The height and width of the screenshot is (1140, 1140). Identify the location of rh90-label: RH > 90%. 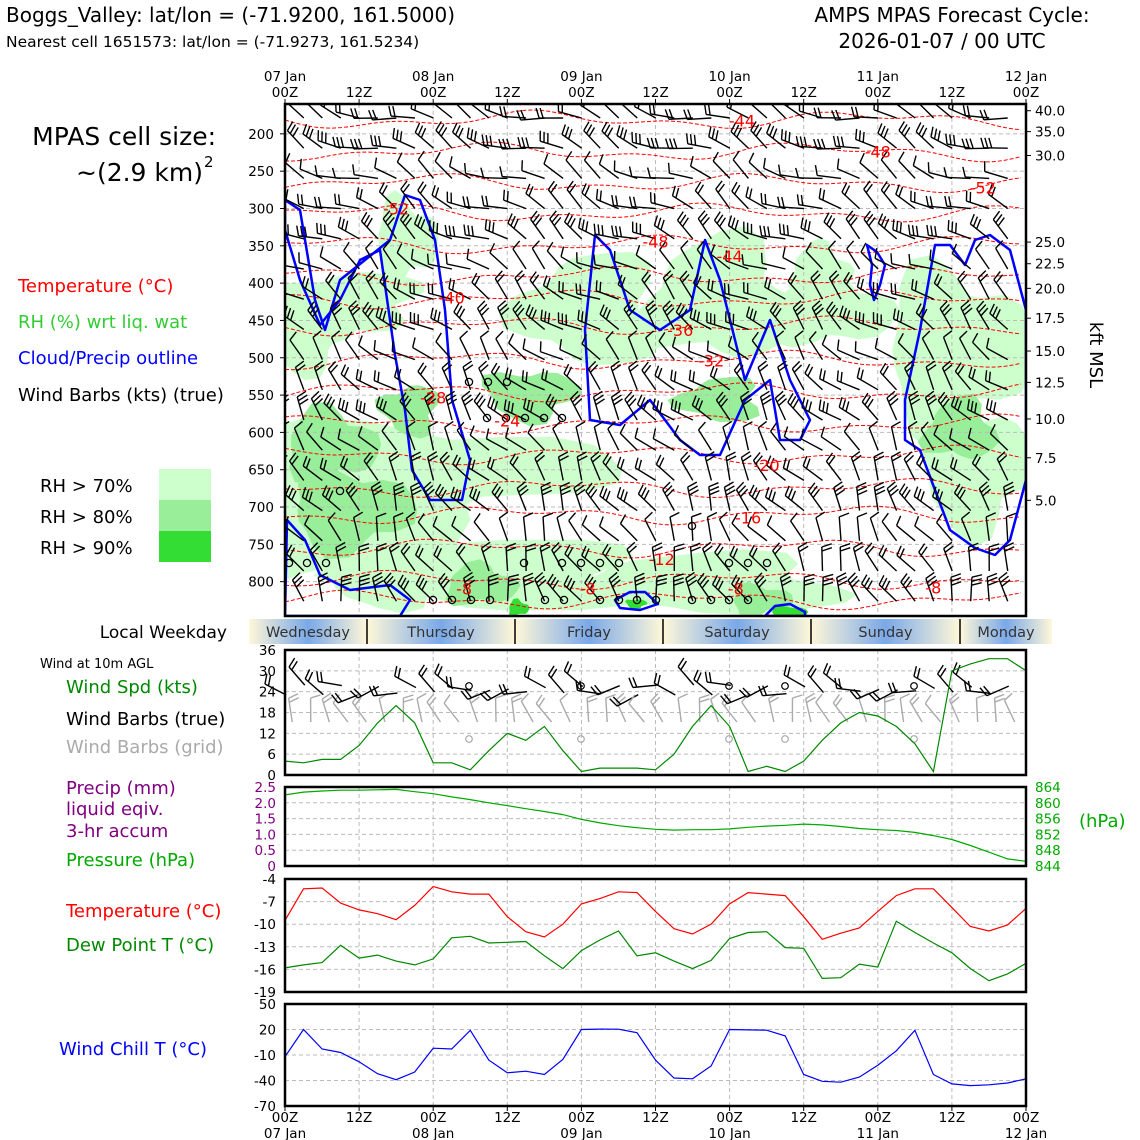
(86, 548).